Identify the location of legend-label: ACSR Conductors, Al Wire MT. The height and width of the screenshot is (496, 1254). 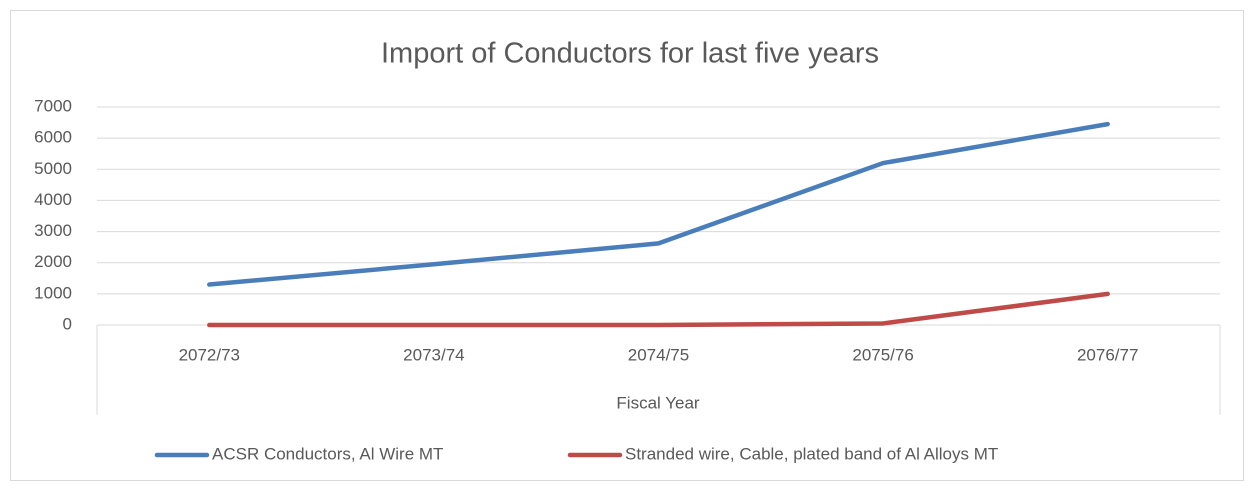
(327, 453).